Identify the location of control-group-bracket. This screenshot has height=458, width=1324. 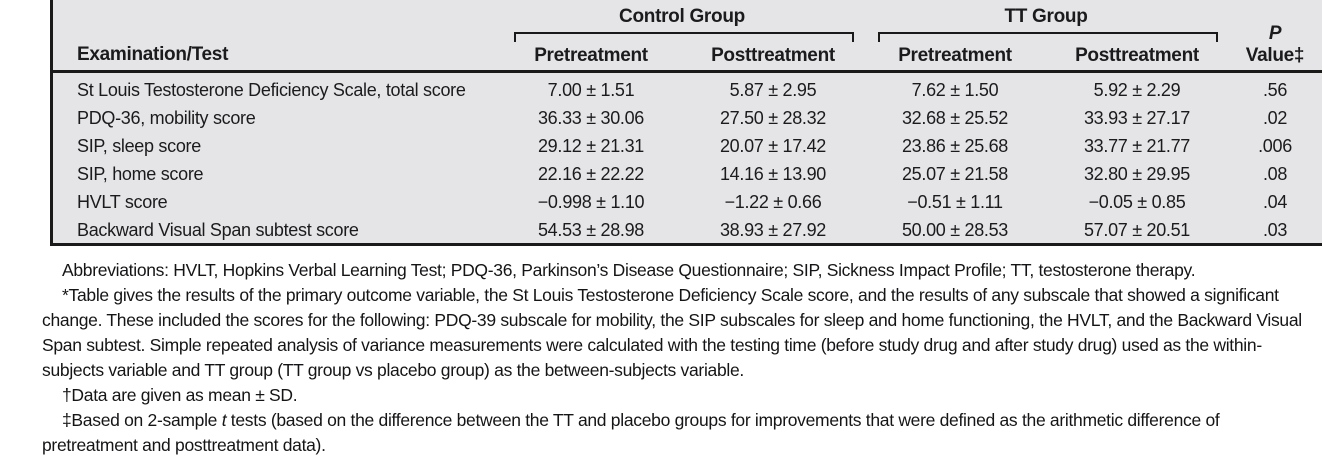
(684, 37).